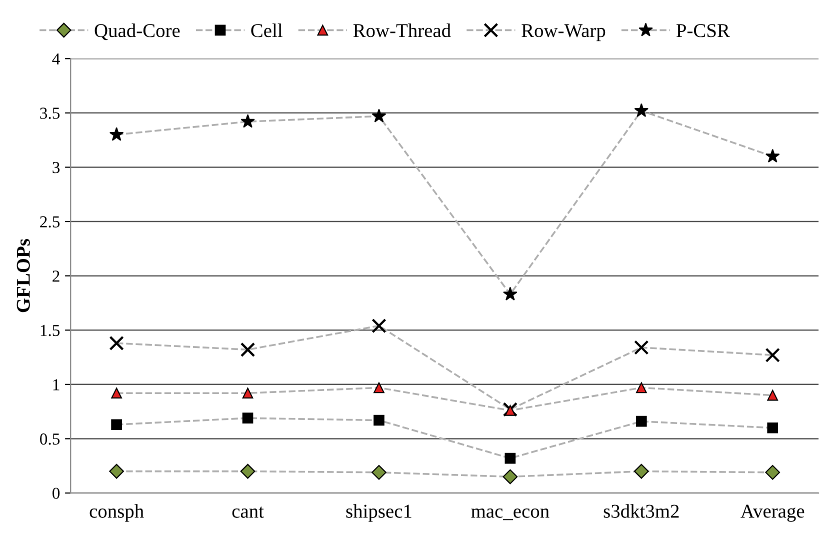 The width and height of the screenshot is (831, 533). What do you see at coordinates (402, 30) in the screenshot?
I see `legend-label: Row-Thread` at bounding box center [402, 30].